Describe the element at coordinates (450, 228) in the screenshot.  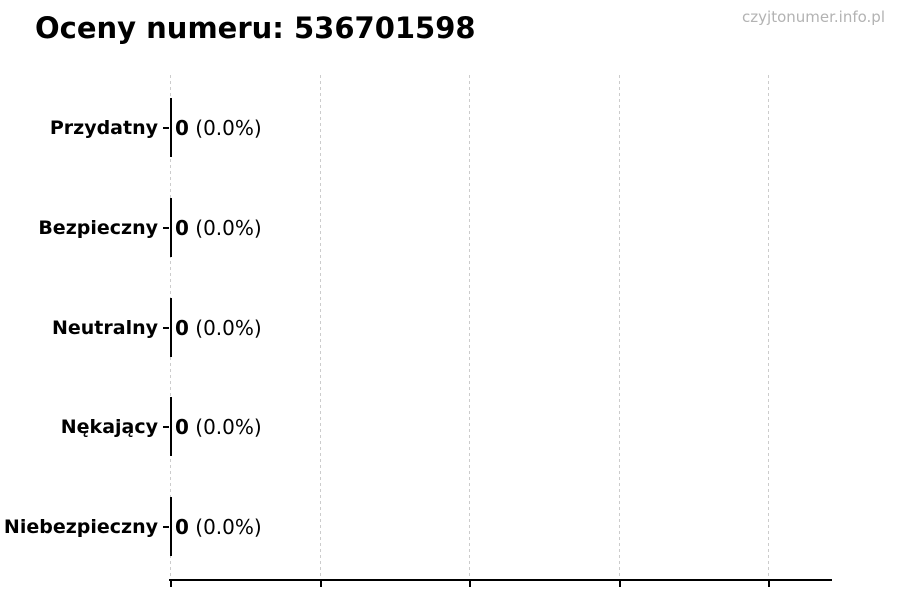
I see `chart-row: Bezpieczny 0 (0.0%)` at that location.